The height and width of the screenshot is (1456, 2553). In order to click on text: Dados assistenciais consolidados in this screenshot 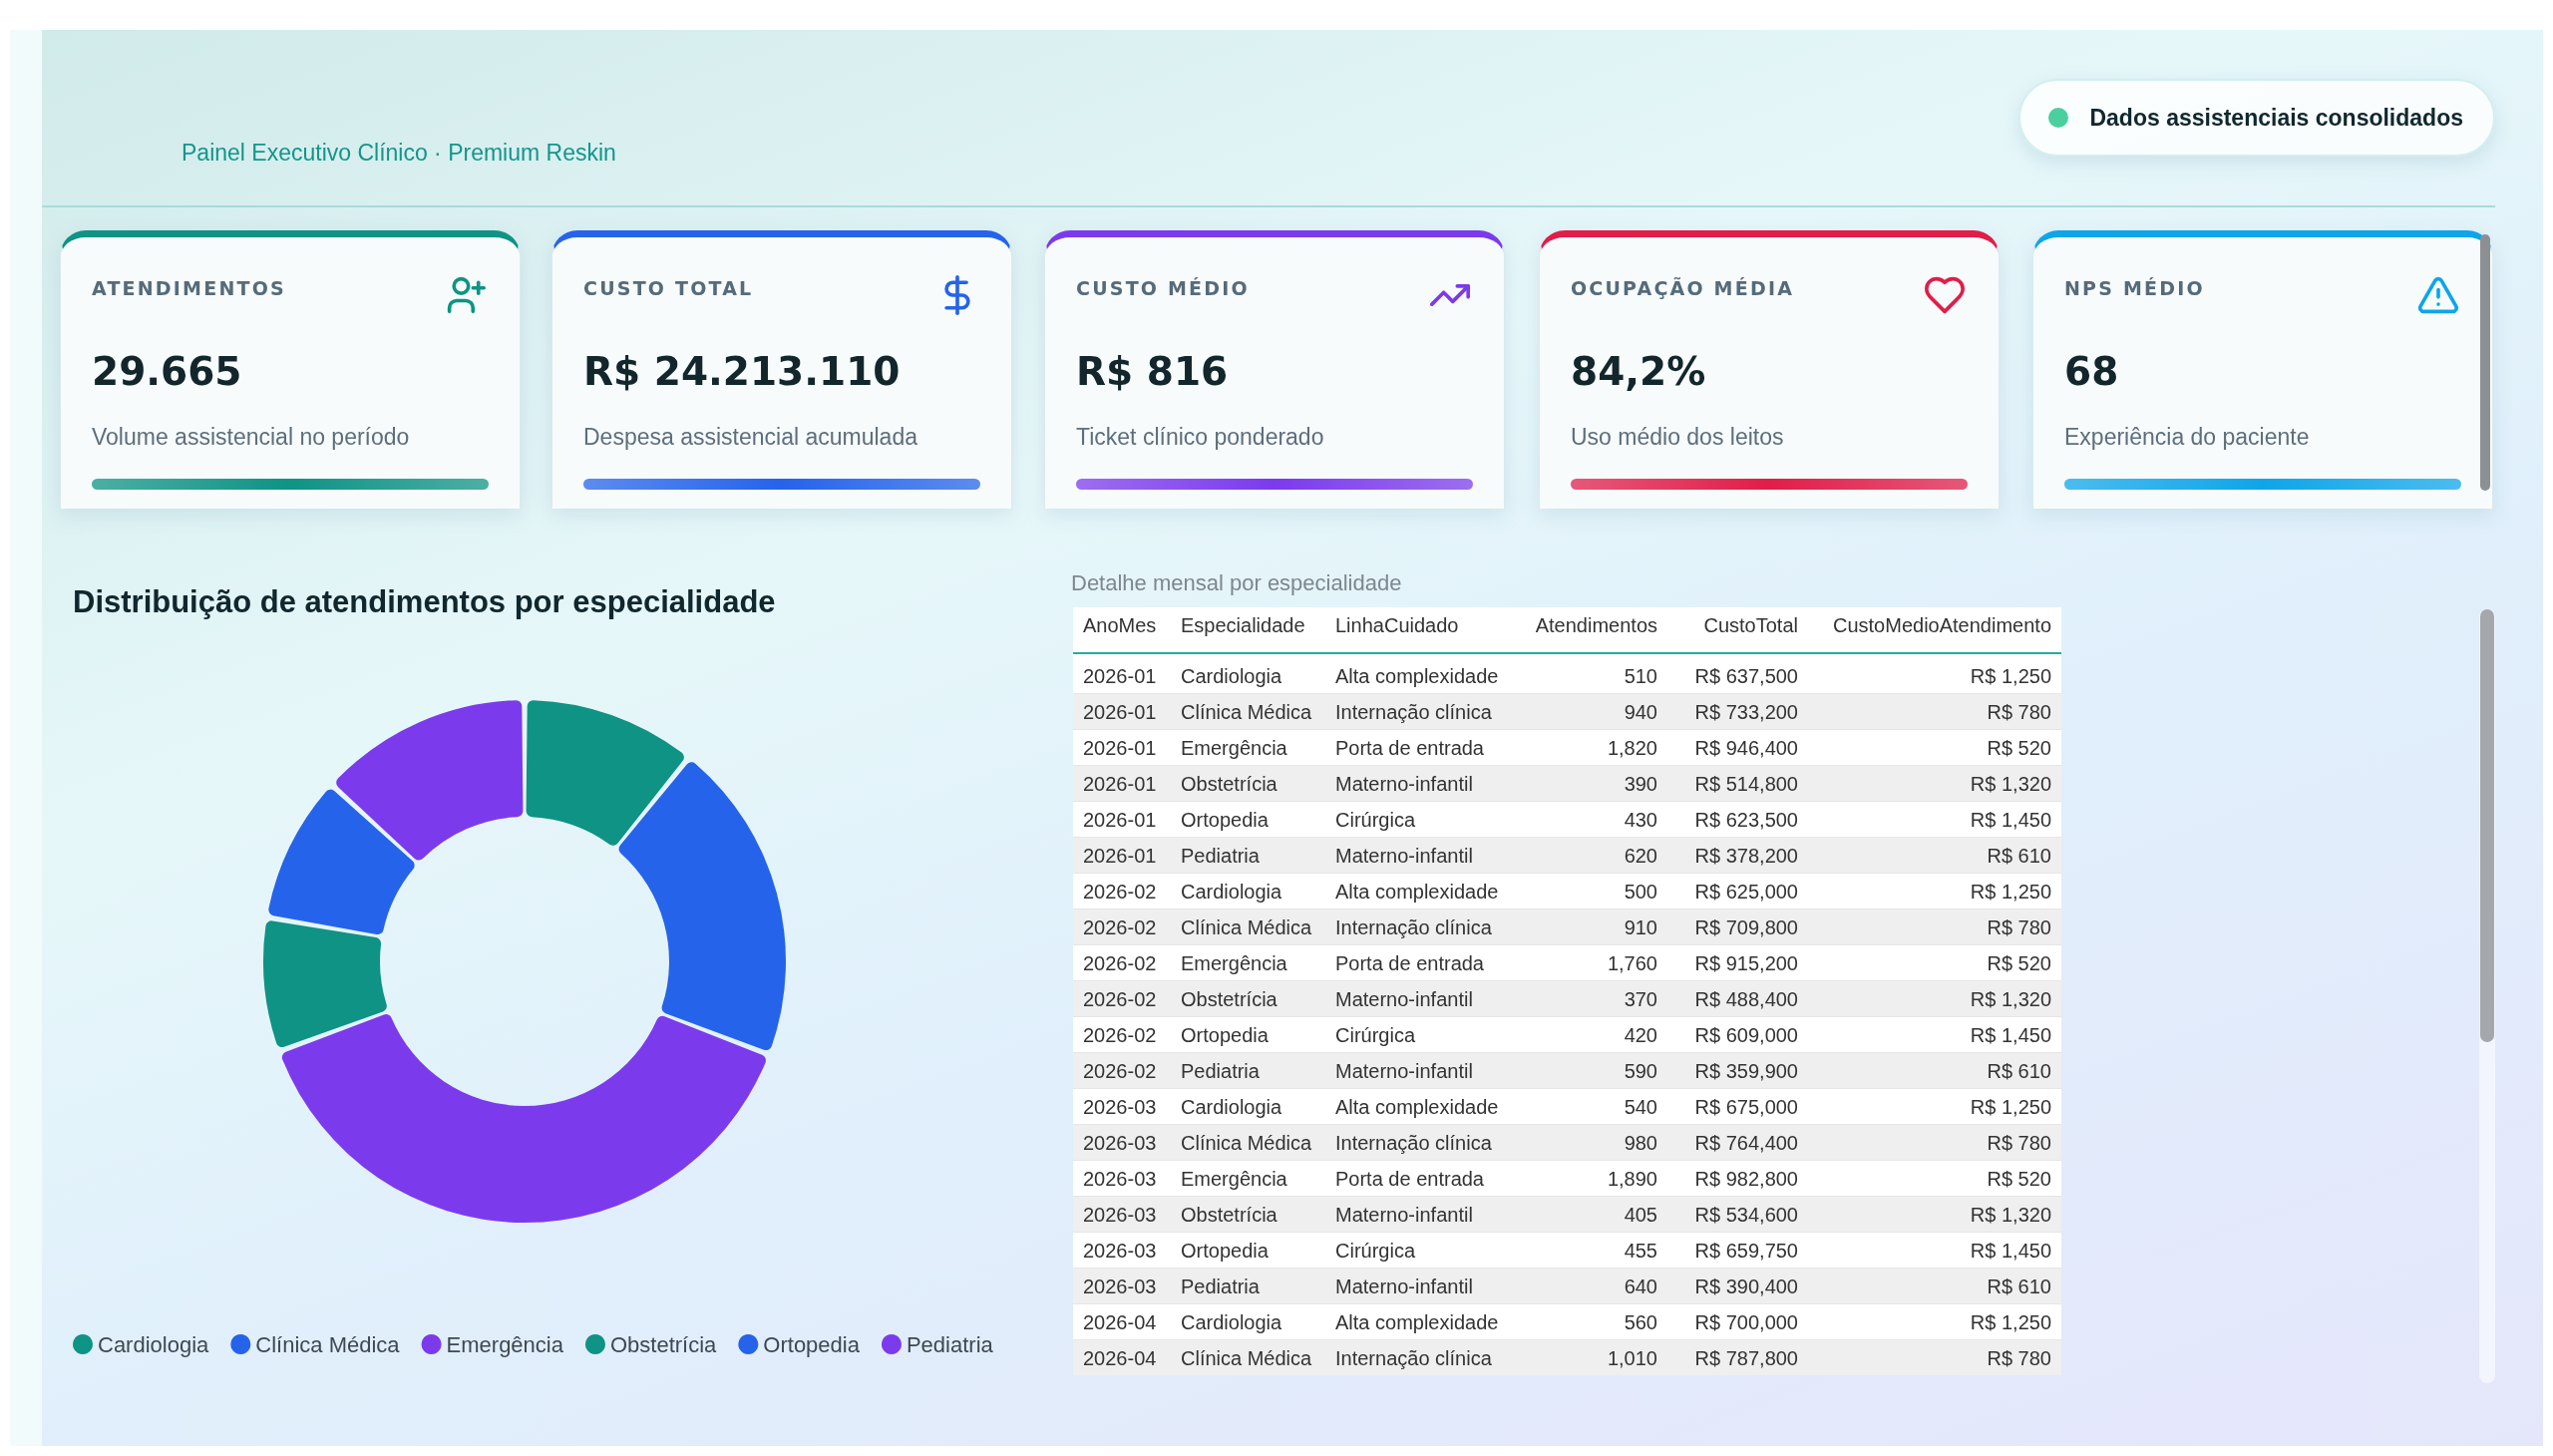, I will do `click(2276, 118)`.